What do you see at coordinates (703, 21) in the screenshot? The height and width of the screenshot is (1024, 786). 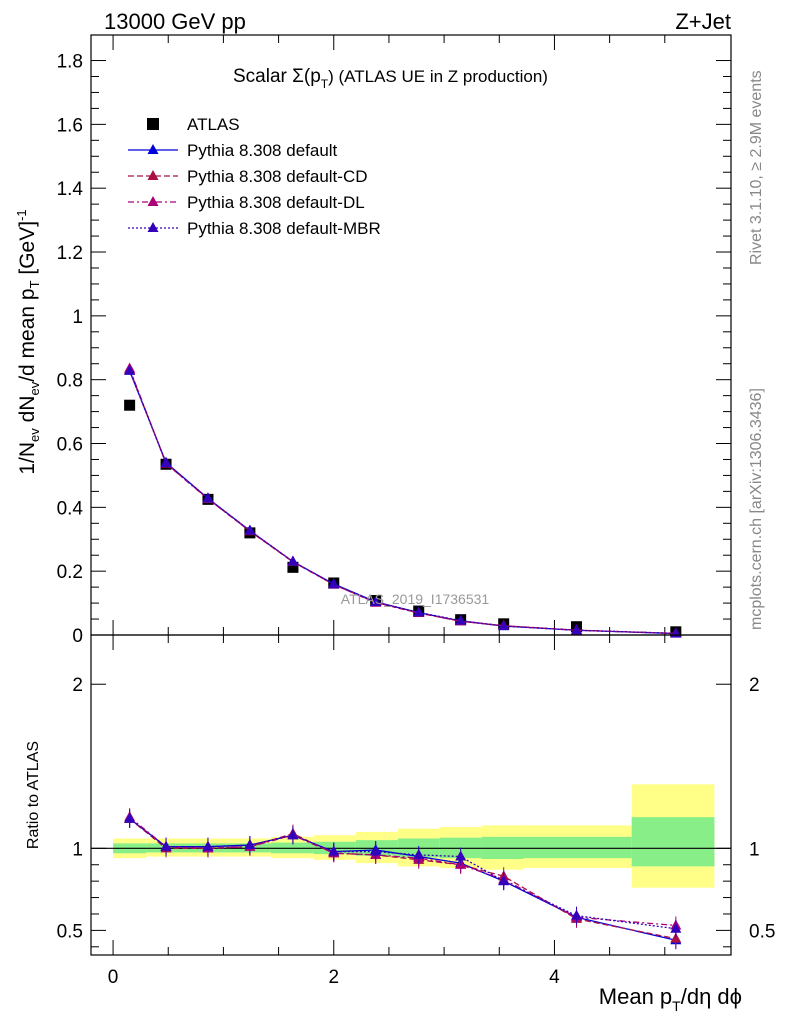 I see `header-process: Z+Jet` at bounding box center [703, 21].